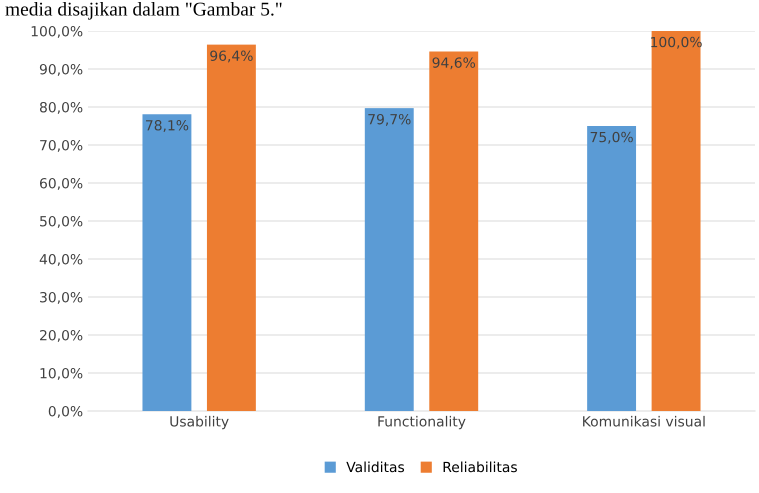 This screenshot has width=759, height=493. I want to click on y-tick-label: 30,0%, so click(61, 298).